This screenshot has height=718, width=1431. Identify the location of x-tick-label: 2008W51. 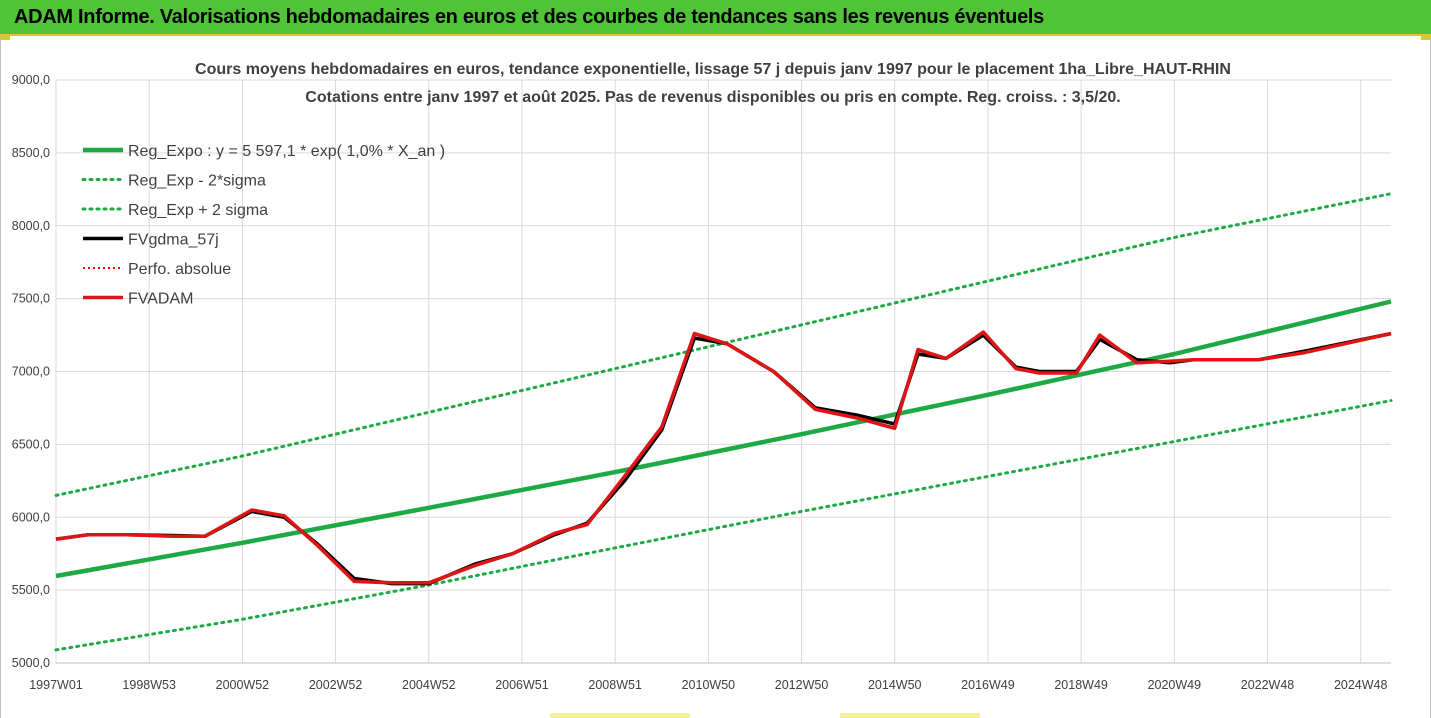
(615, 685).